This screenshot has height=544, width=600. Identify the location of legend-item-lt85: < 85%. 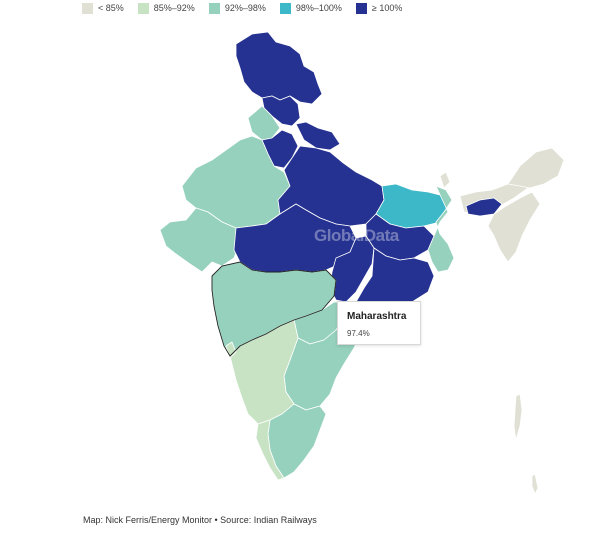
(103, 8).